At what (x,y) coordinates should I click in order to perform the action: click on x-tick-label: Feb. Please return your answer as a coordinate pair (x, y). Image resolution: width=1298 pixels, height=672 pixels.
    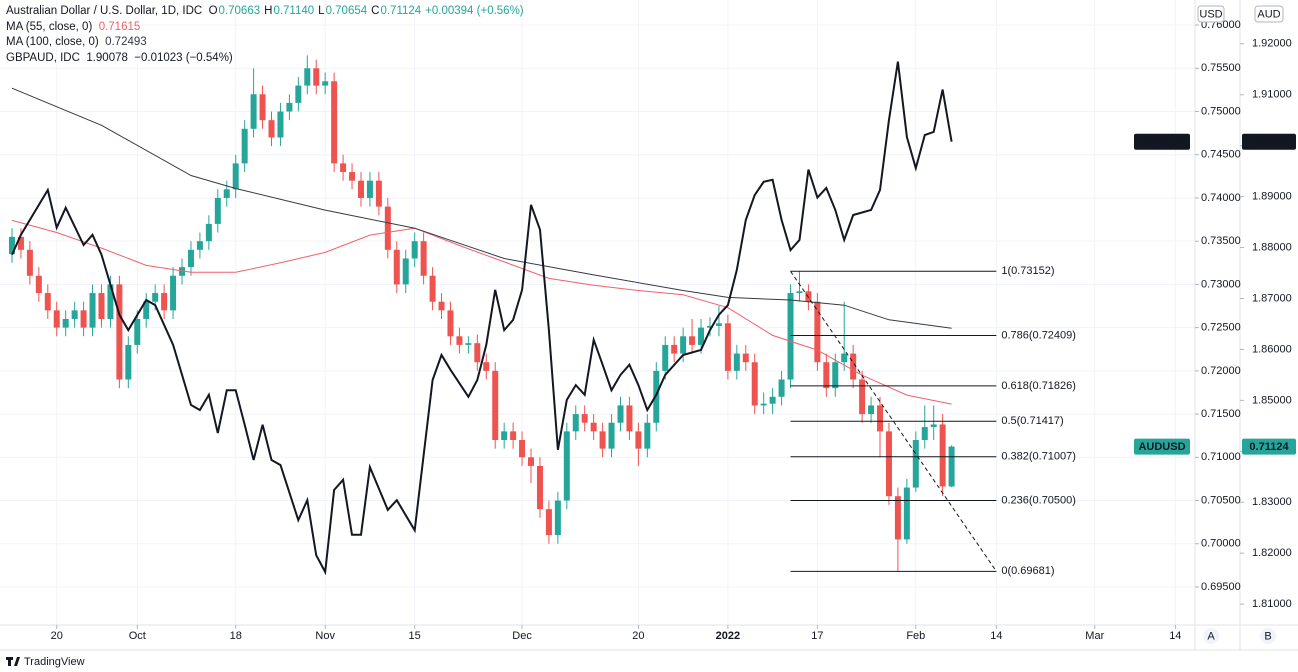
    Looking at the image, I should click on (915, 636).